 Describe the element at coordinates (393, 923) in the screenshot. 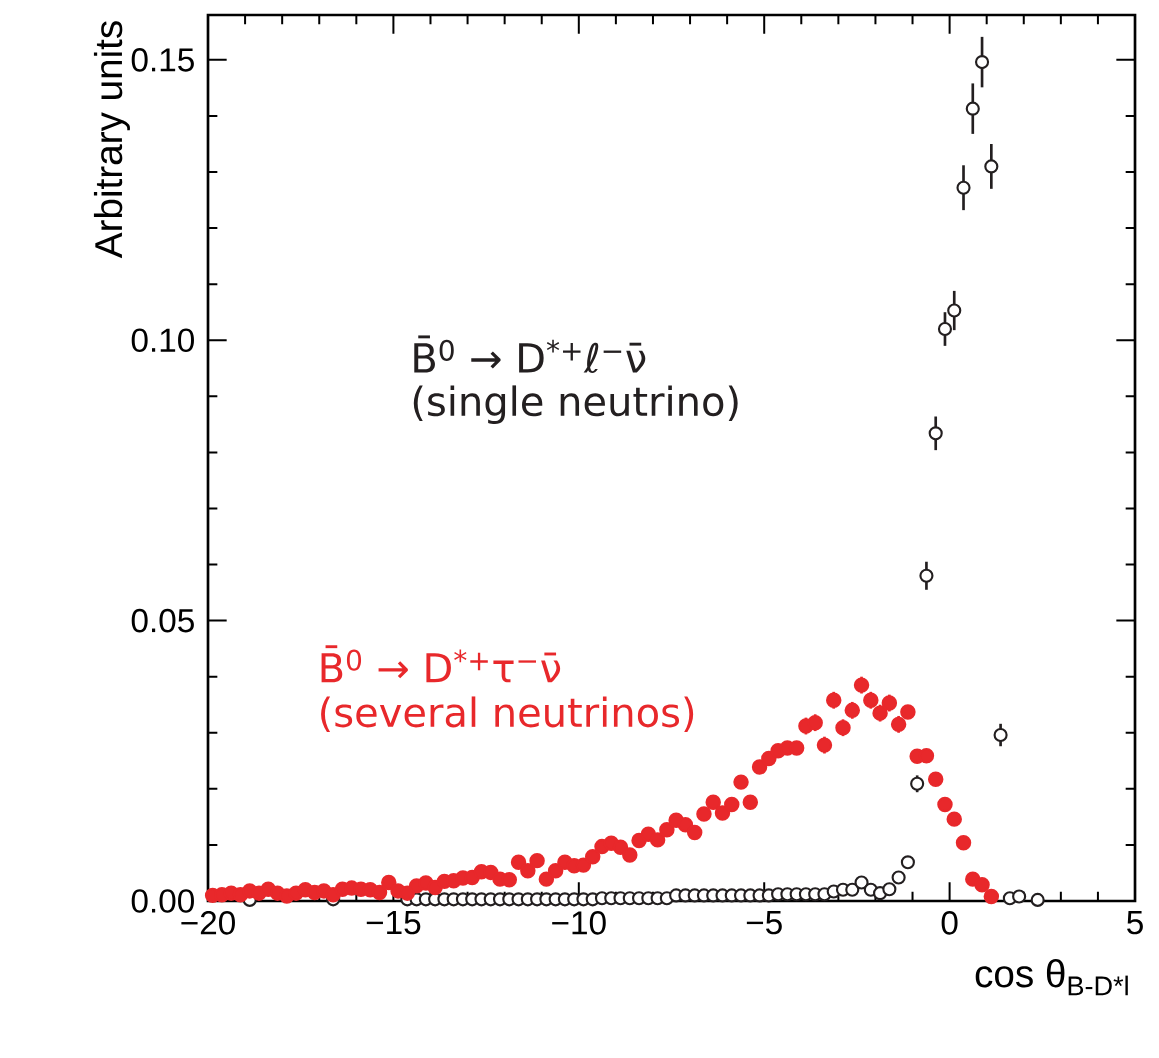

I see `x-tick-label: −15` at that location.